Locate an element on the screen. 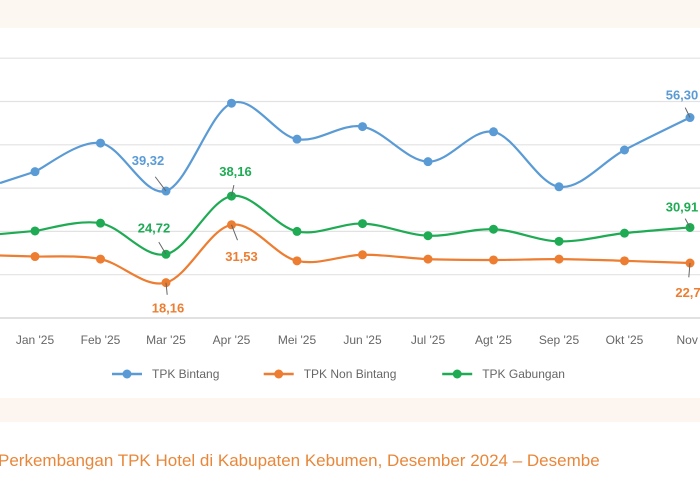 This screenshot has width=700, height=500. data-label: 31,53 is located at coordinates (241, 256).